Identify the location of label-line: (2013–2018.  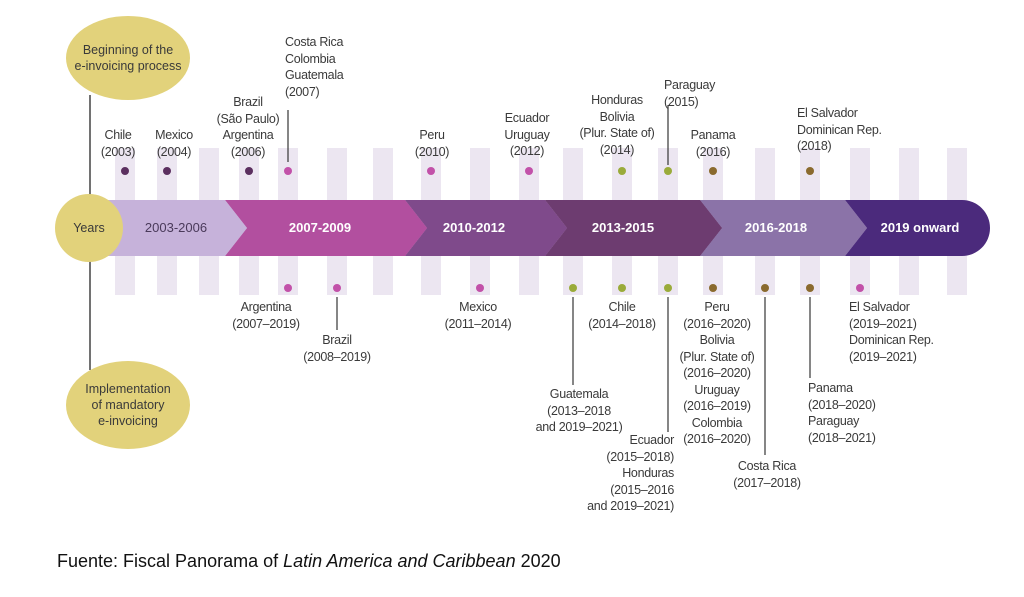
(579, 410).